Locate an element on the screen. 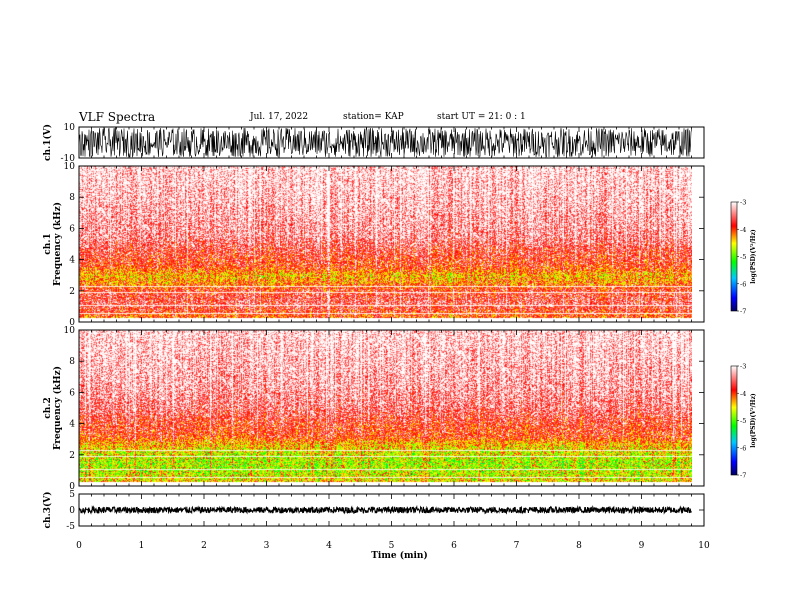 Image resolution: width=792 pixels, height=612 pixels. x-tick-label: 1 is located at coordinates (142, 546).